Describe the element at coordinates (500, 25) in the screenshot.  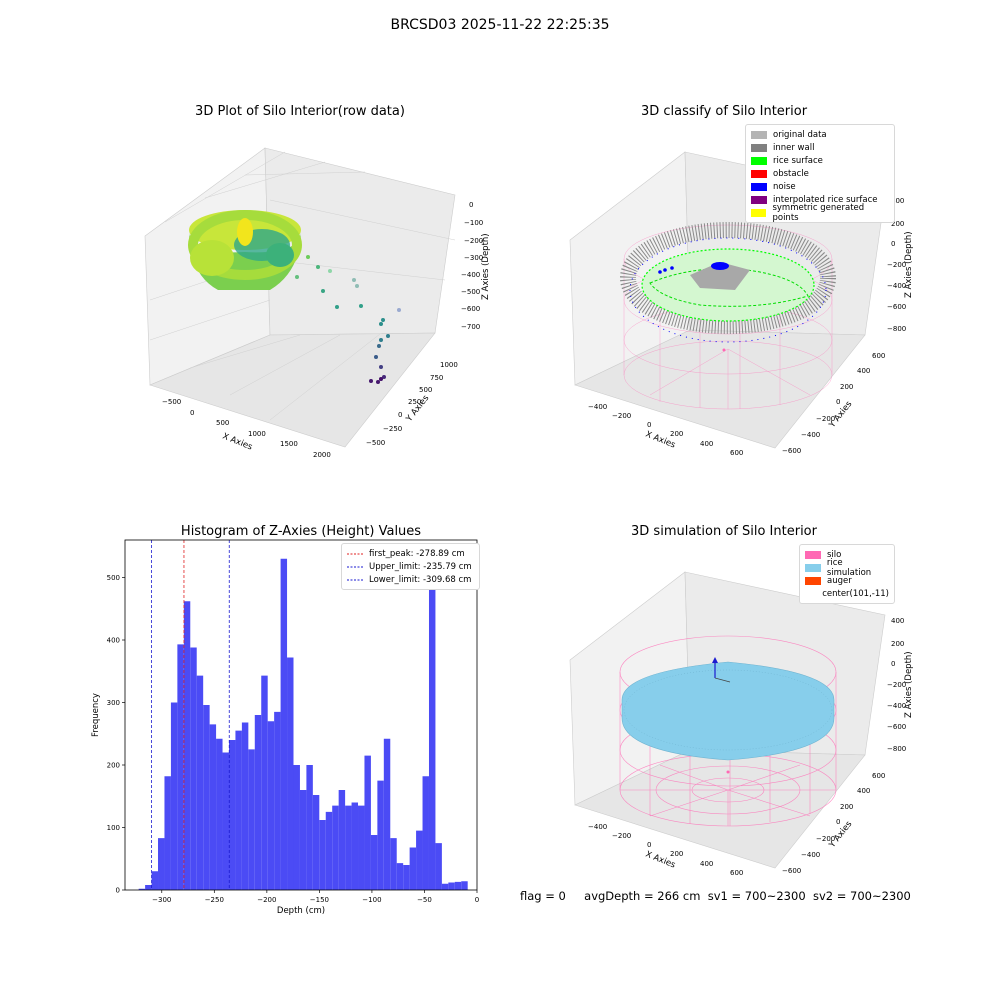
I see `figure-title: BRCSD03 2025-11-22 22:25:35` at that location.